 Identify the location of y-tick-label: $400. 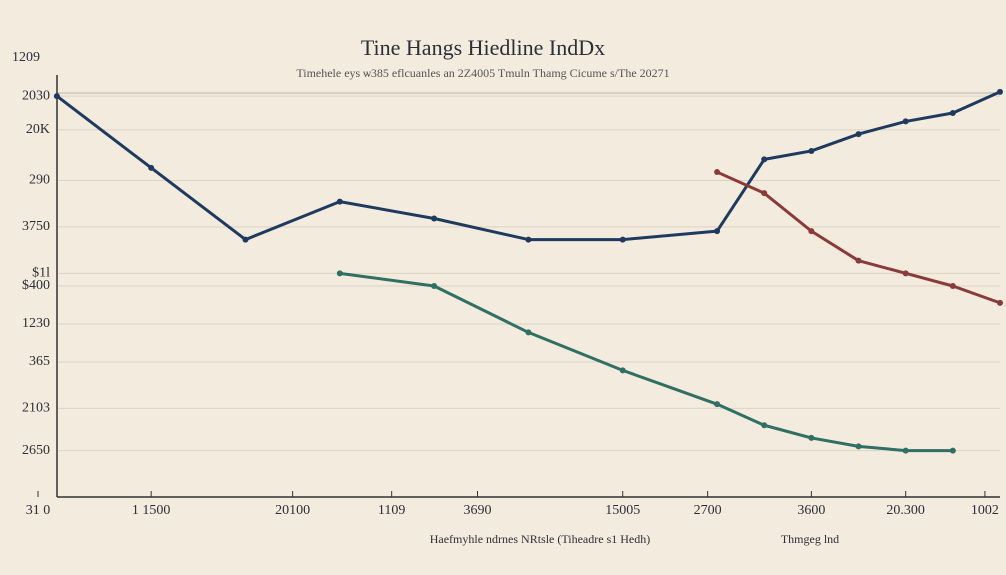
(36, 285).